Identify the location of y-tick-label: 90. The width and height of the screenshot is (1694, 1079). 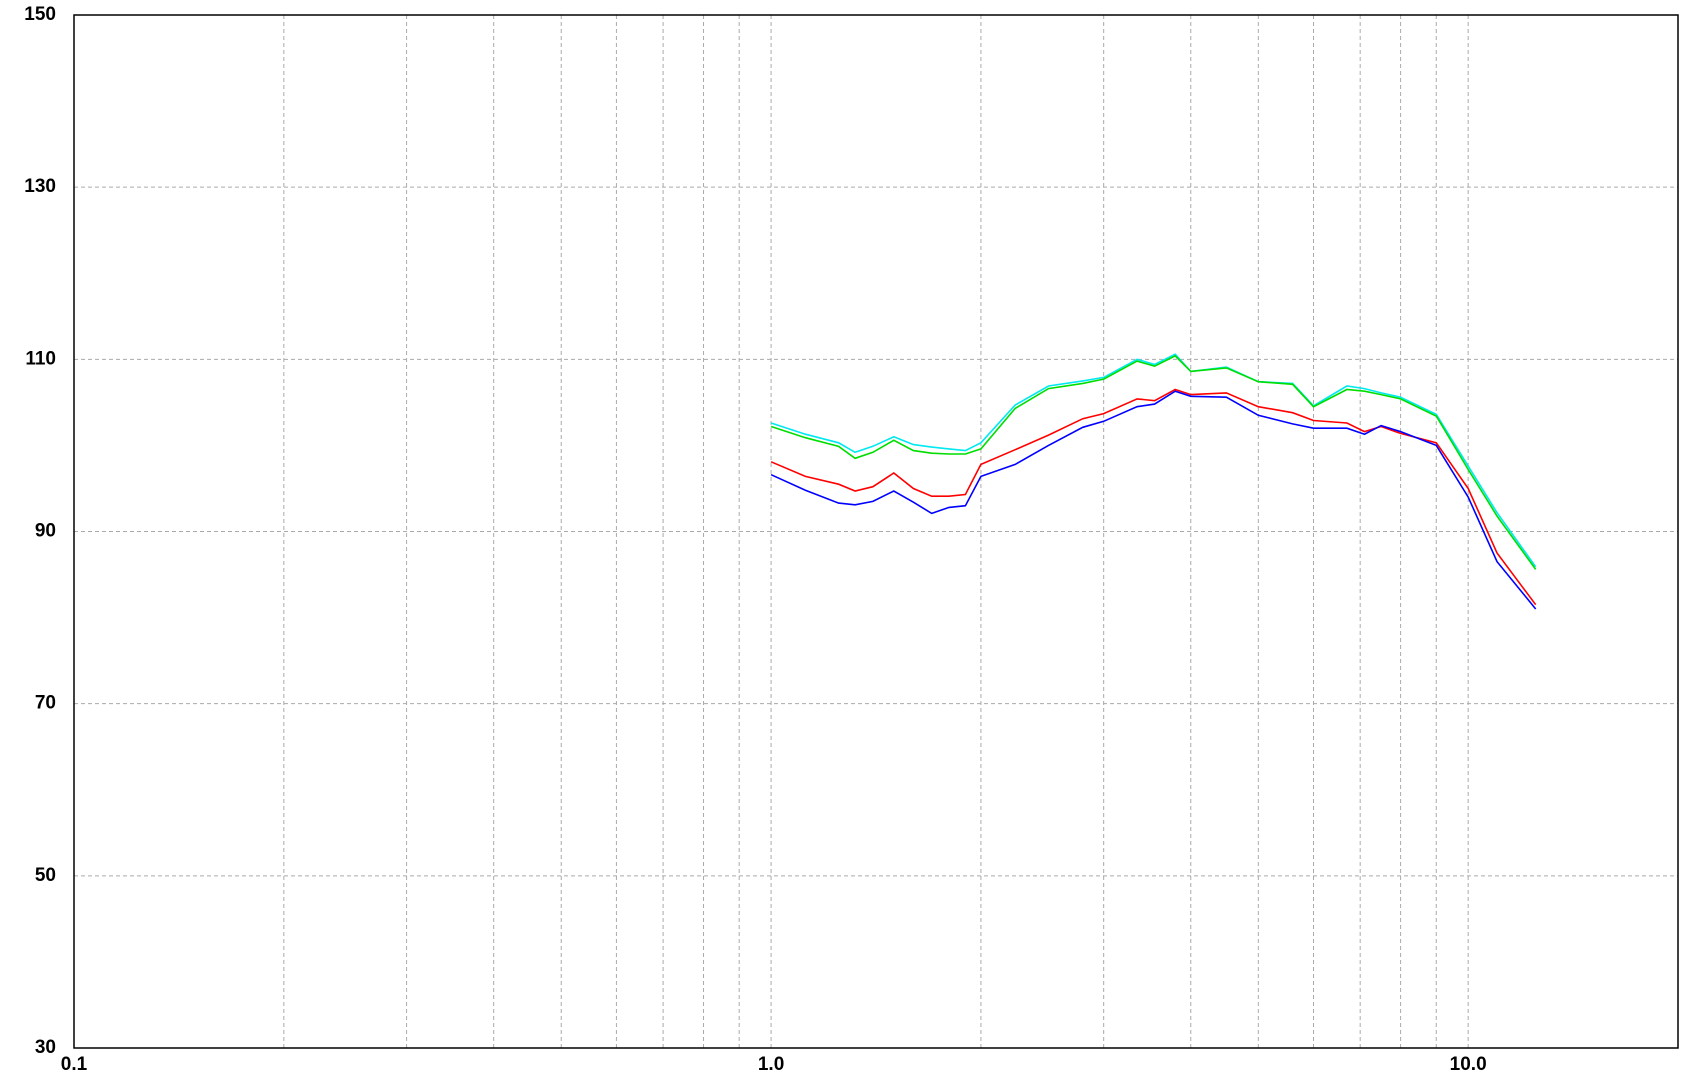
(45, 531).